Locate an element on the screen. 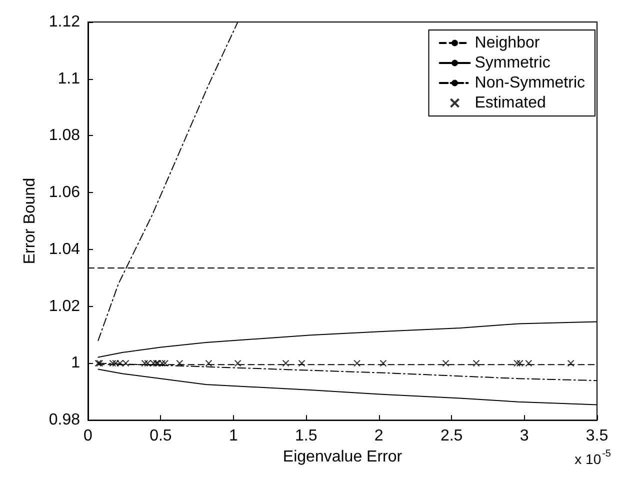  legend-label: Non-Symmetric is located at coordinates (529, 83).